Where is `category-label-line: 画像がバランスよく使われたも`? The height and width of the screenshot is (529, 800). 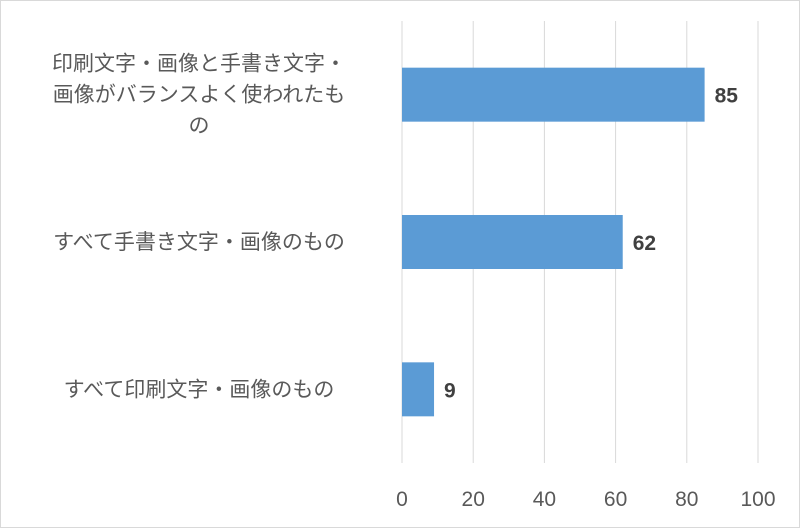 category-label-line: 画像がバランスよく使われたも is located at coordinates (199, 95).